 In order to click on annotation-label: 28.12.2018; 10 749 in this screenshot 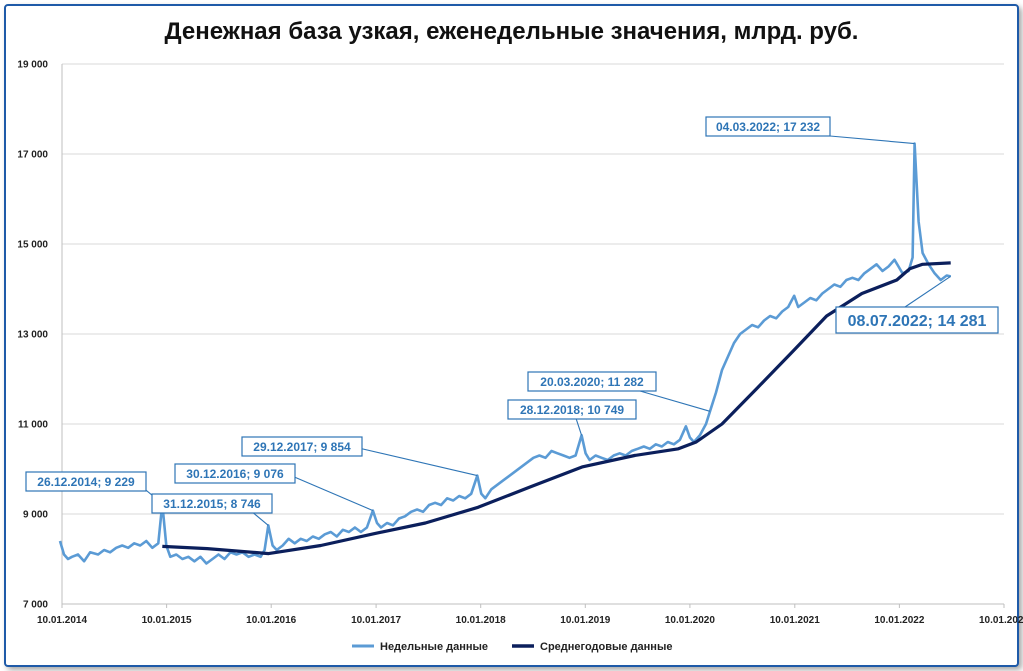, I will do `click(572, 410)`.